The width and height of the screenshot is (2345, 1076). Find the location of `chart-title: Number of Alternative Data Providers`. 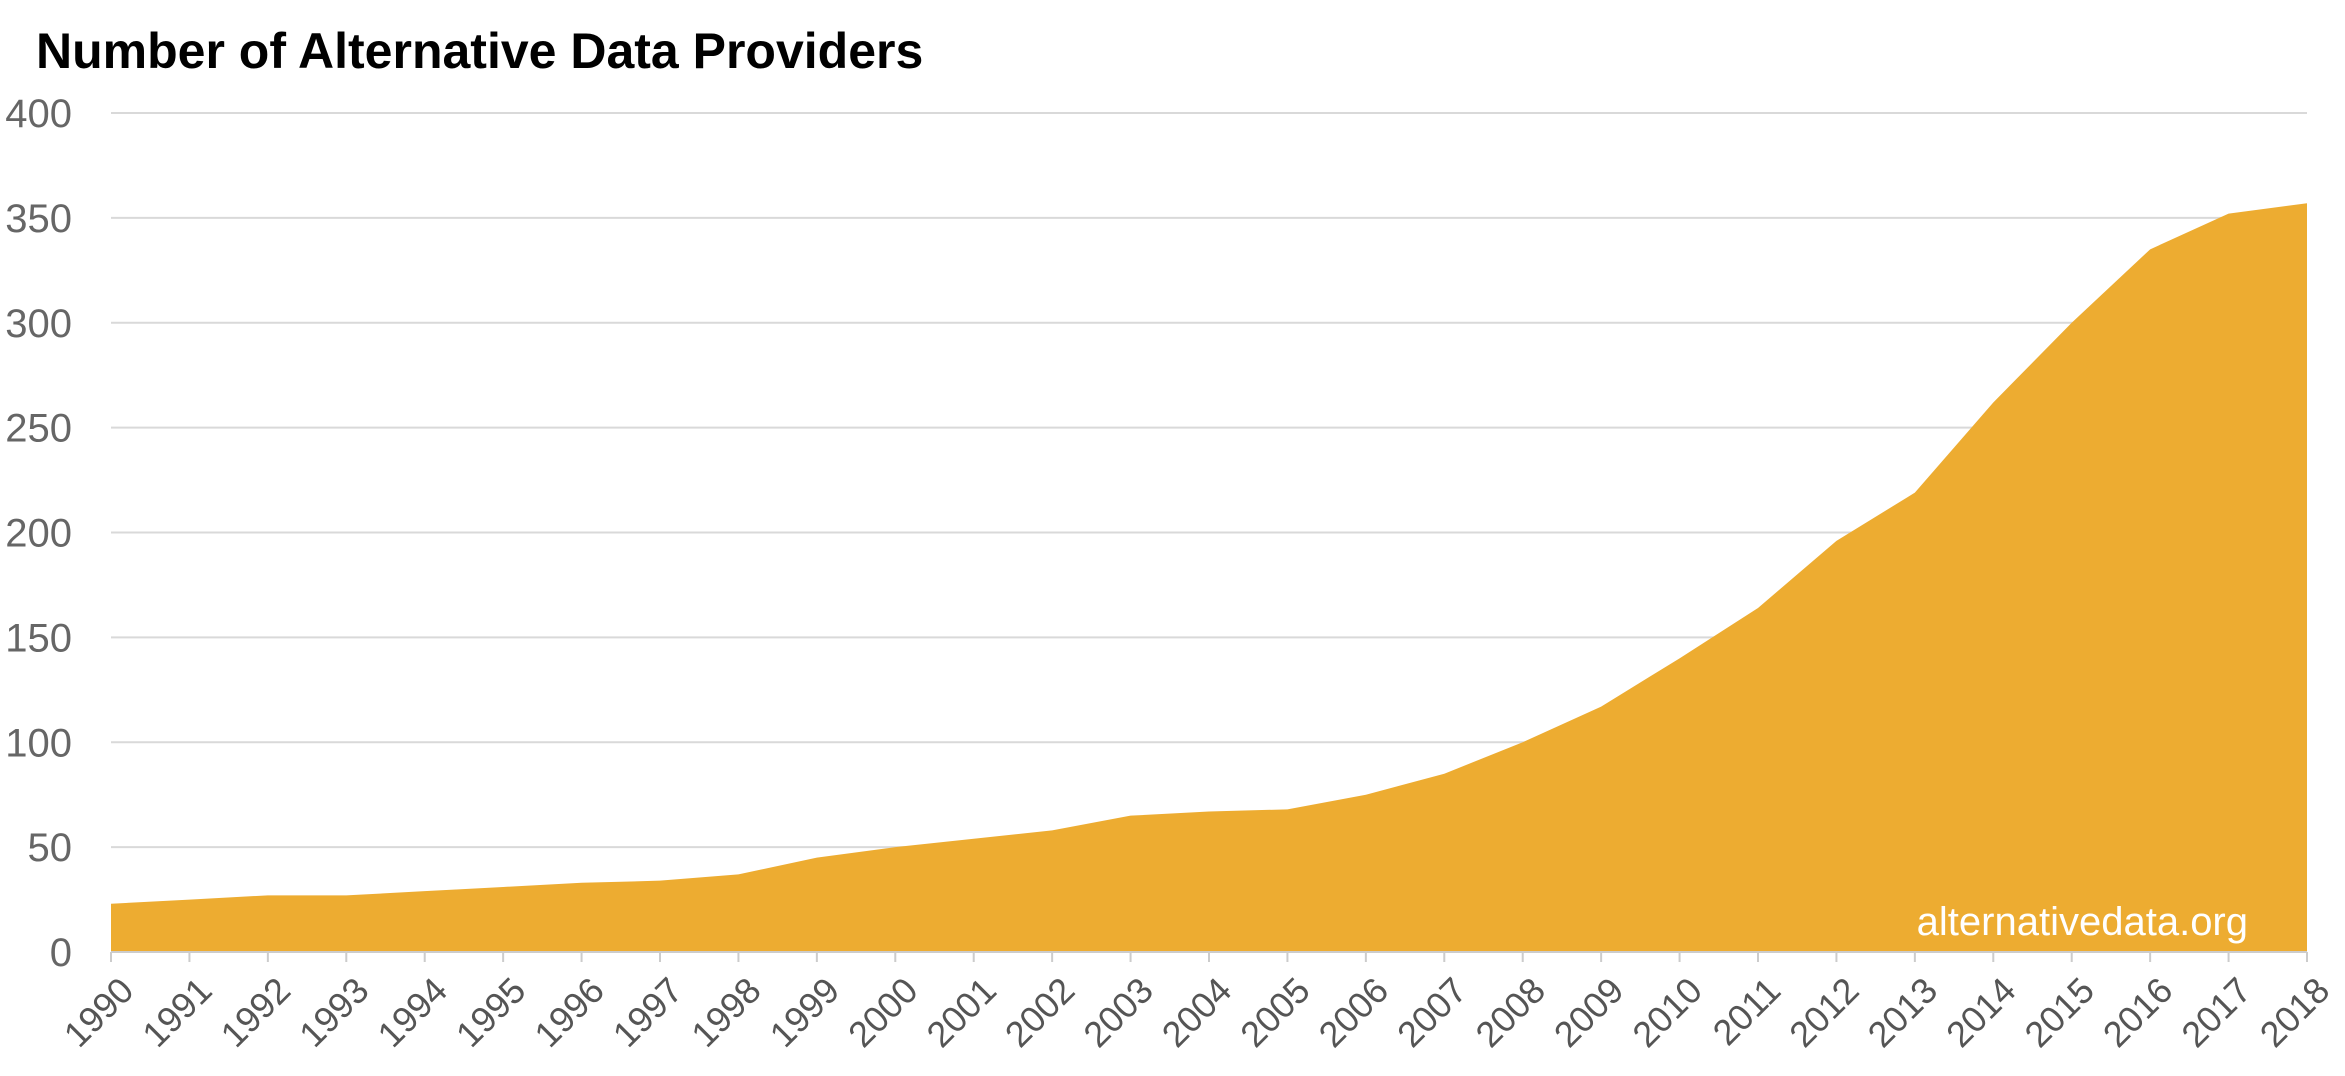

chart-title: Number of Alternative Data Providers is located at coordinates (480, 51).